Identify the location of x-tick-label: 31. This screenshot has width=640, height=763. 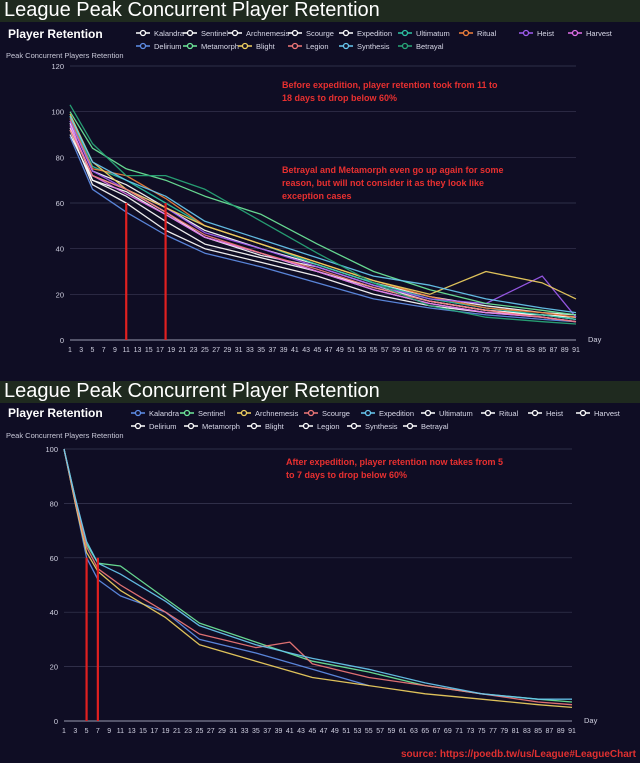
(233, 731).